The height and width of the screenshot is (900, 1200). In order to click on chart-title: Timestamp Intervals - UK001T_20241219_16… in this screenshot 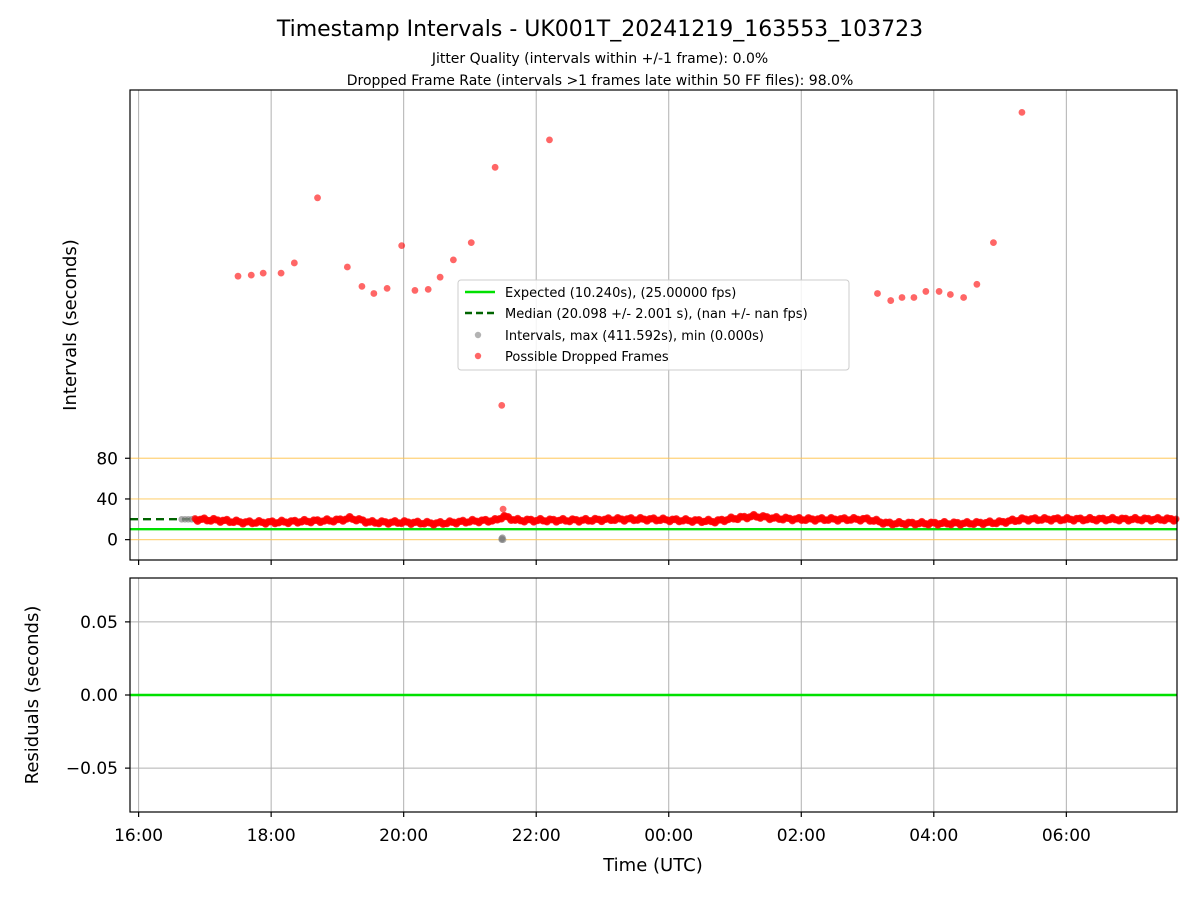, I will do `click(599, 29)`.